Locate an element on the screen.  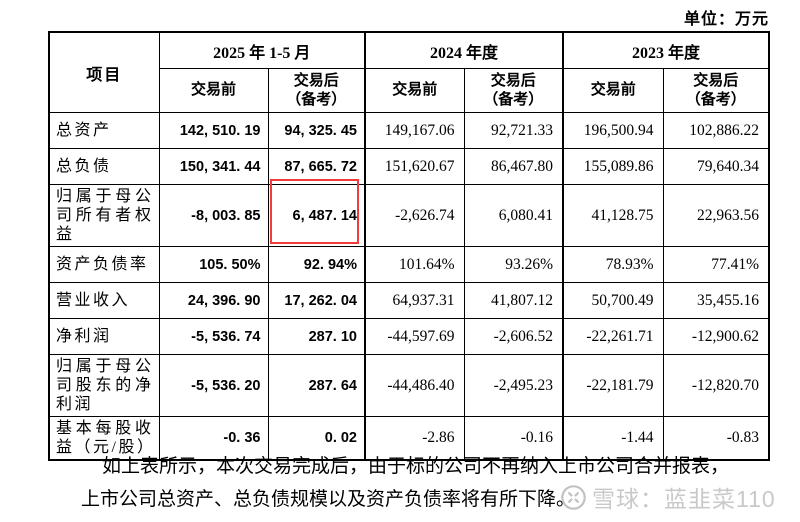
subheader-2023-pre: 交易前 is located at coordinates (613, 90).